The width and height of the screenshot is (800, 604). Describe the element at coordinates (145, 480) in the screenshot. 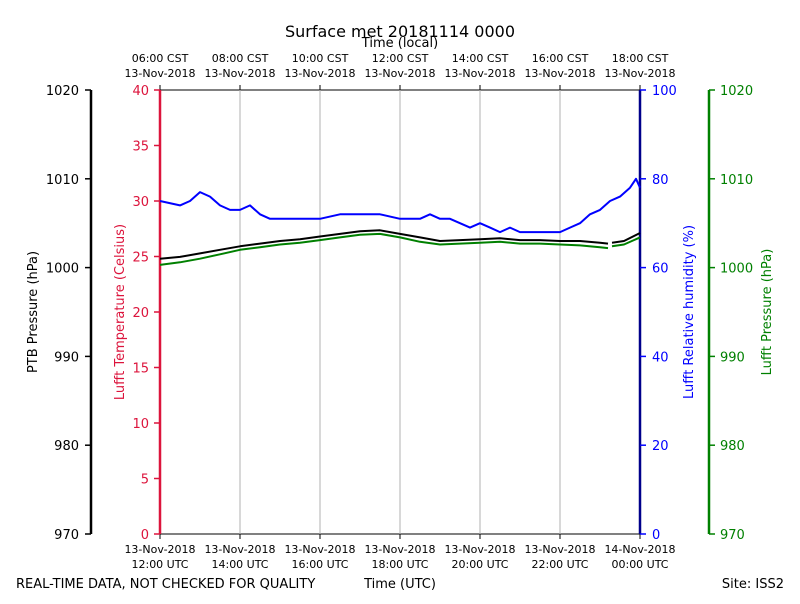

I see `temperature-tick-label: 5` at that location.